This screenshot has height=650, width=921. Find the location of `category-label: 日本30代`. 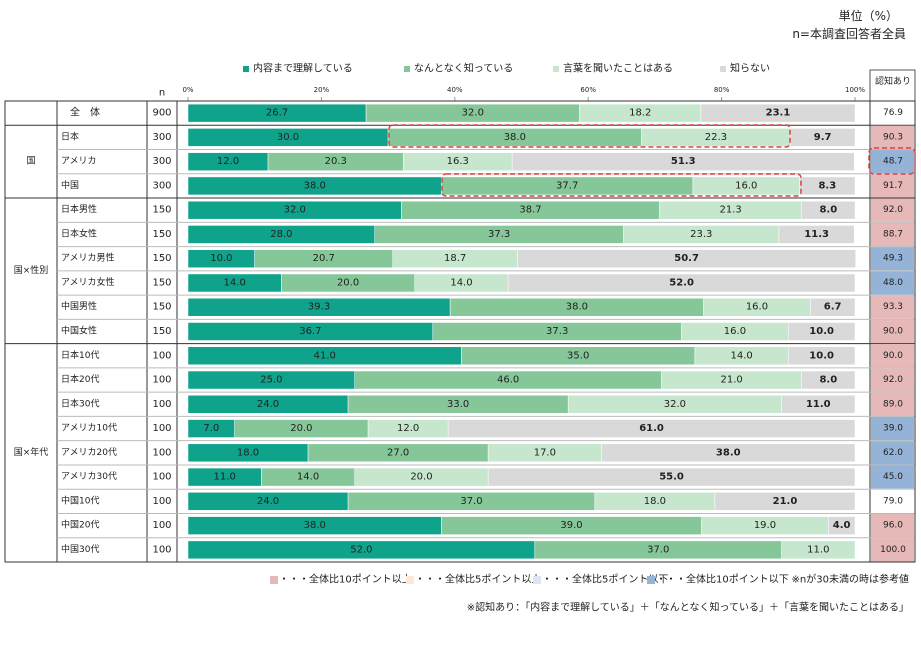

category-label: 日本30代 is located at coordinates (80, 403).